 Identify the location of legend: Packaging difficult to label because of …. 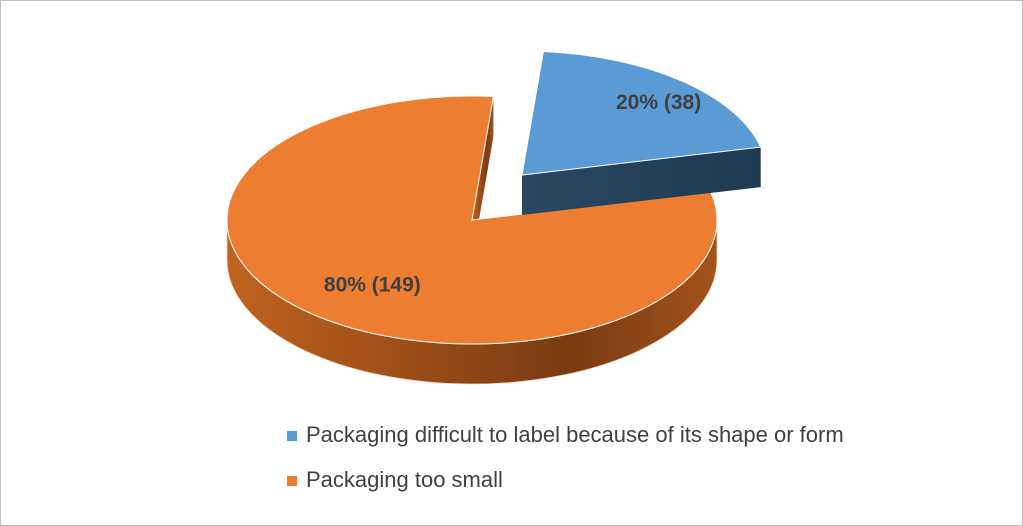
(565, 457).